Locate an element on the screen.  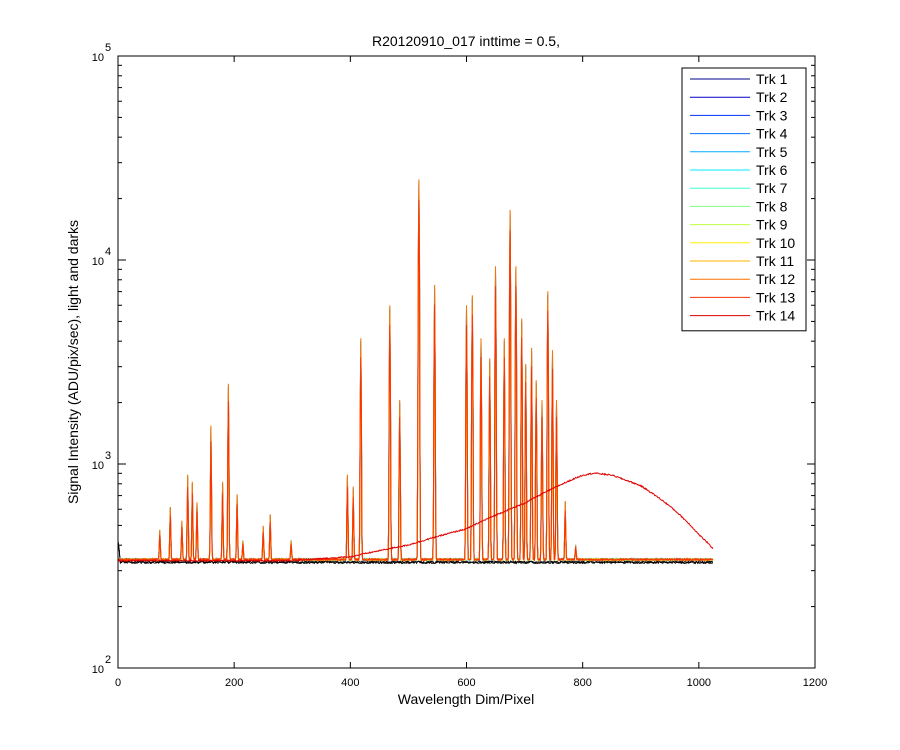
legend-box is located at coordinates (744, 199).